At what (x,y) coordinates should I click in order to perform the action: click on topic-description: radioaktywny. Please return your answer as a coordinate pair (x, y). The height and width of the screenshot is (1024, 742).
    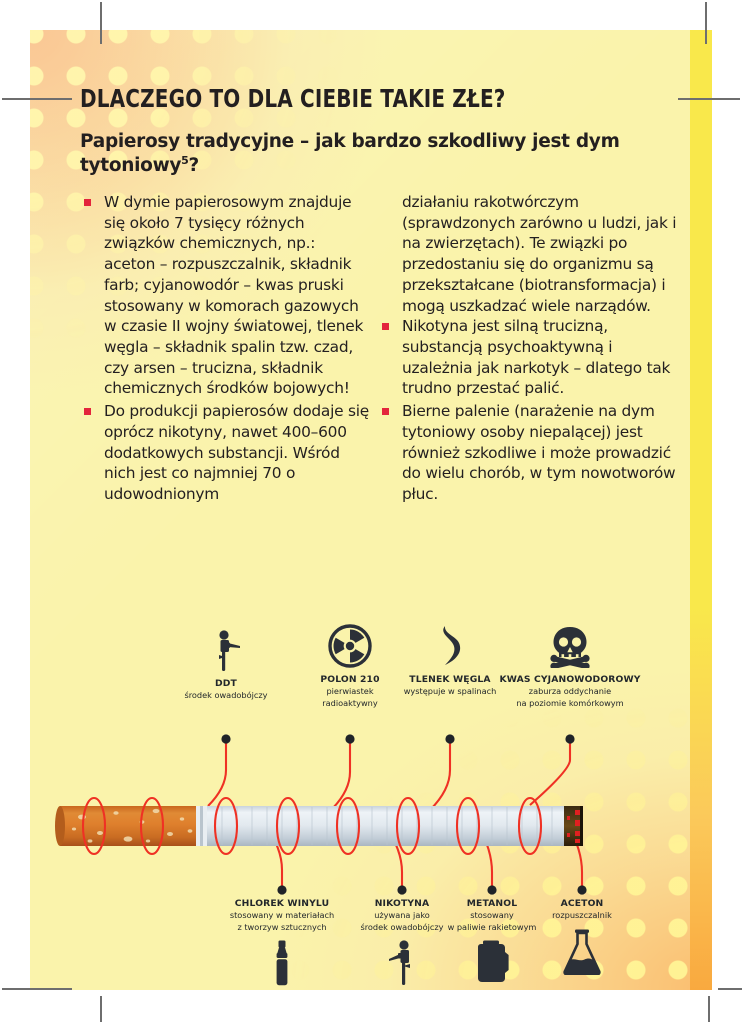
    Looking at the image, I should click on (350, 702).